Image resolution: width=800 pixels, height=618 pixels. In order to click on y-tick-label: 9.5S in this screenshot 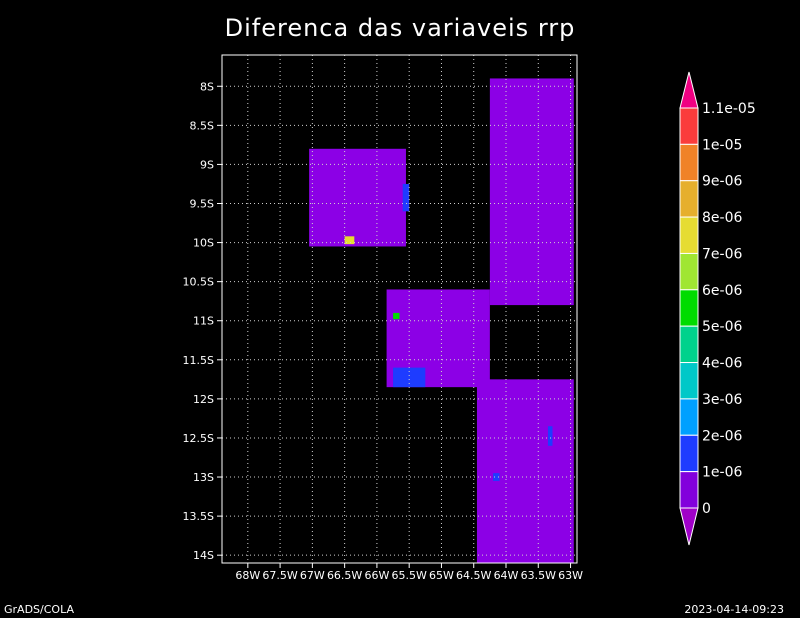, I will do `click(202, 203)`.